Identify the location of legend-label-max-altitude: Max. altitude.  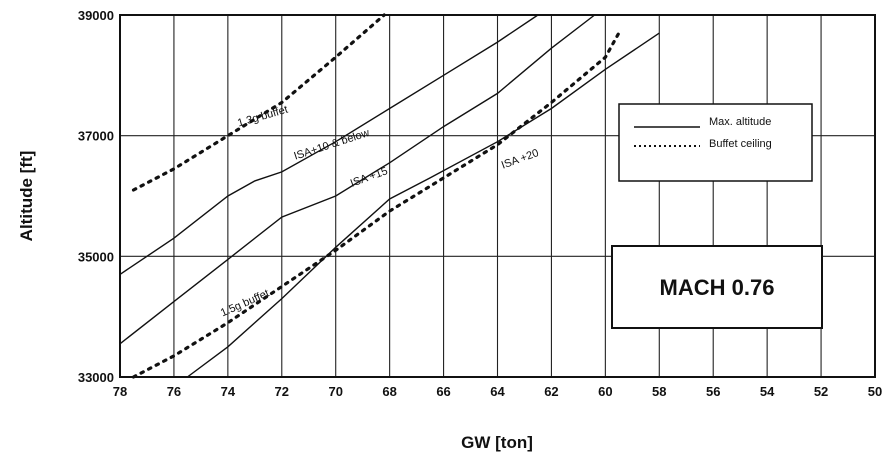
(740, 122).